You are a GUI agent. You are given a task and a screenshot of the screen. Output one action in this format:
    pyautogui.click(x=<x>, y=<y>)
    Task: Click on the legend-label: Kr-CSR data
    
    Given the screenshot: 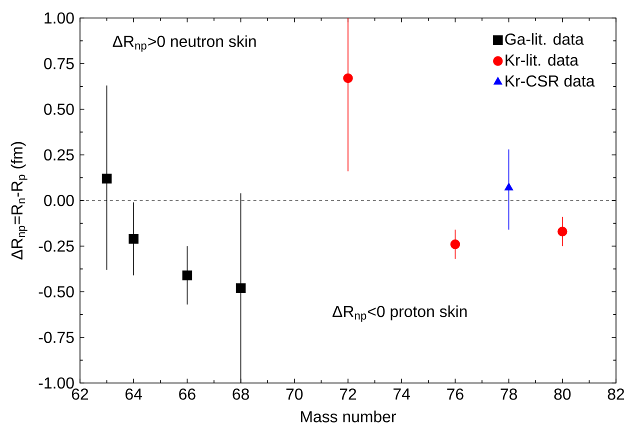 What is the action you would take?
    pyautogui.click(x=550, y=80)
    